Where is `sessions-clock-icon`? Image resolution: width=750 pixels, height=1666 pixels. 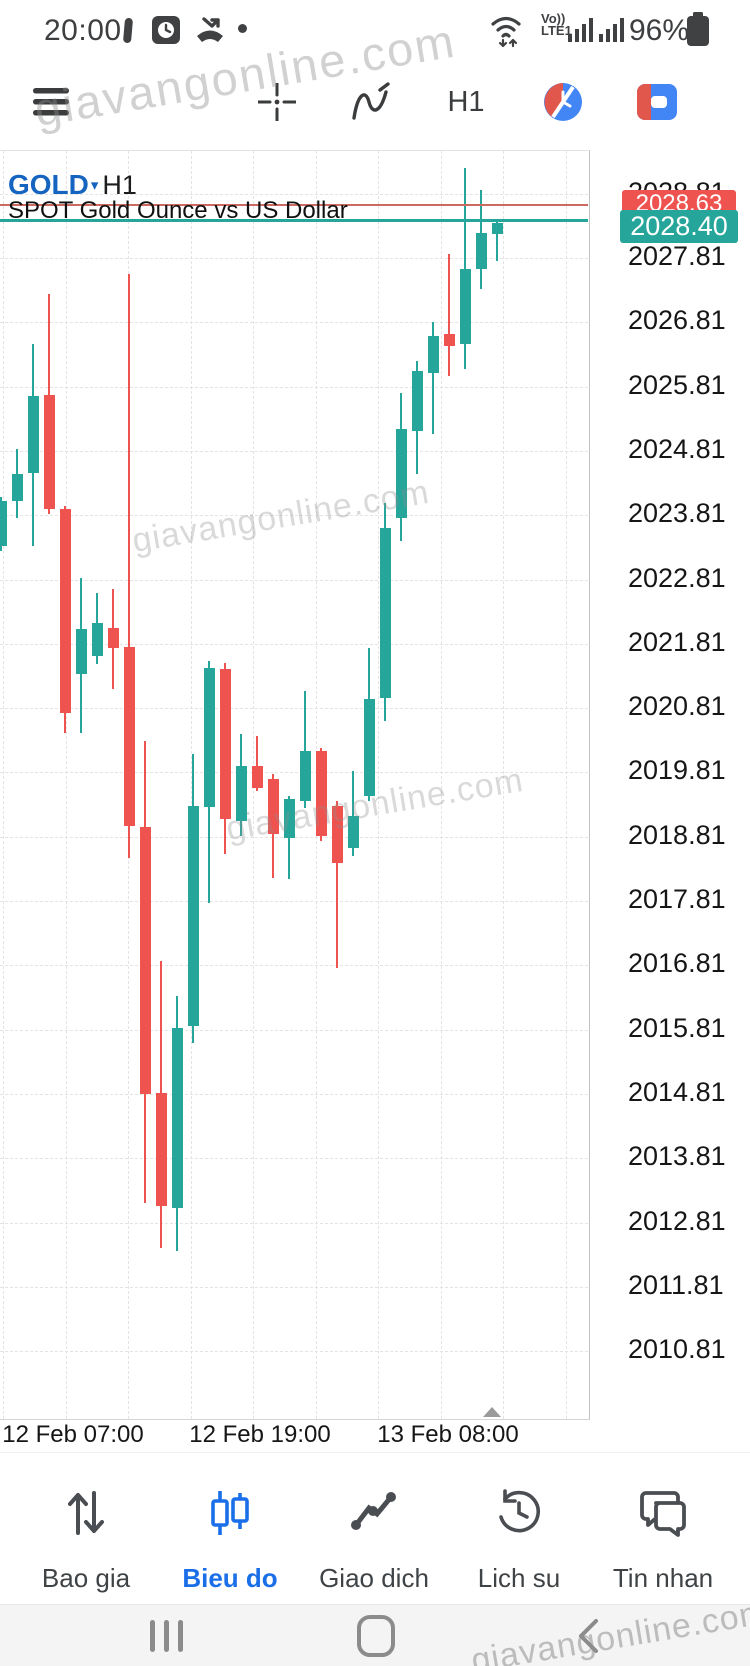 sessions-clock-icon is located at coordinates (563, 102).